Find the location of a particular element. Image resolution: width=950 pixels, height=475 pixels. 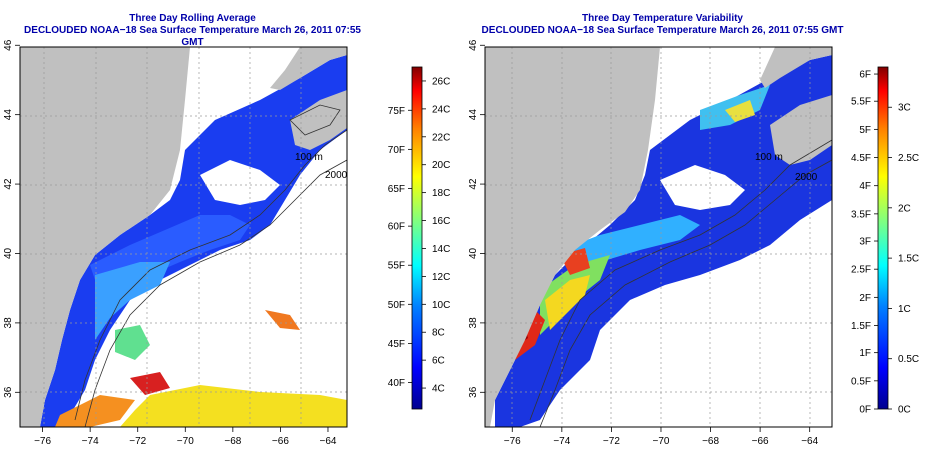

left-sst-green-patch is located at coordinates (132, 342).